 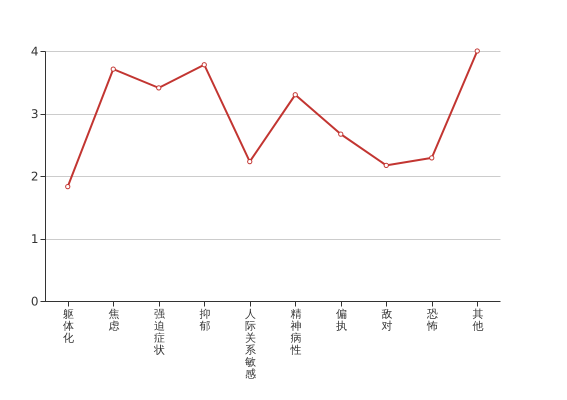 I want to click on y-tick-label: 2, so click(x=34, y=177).